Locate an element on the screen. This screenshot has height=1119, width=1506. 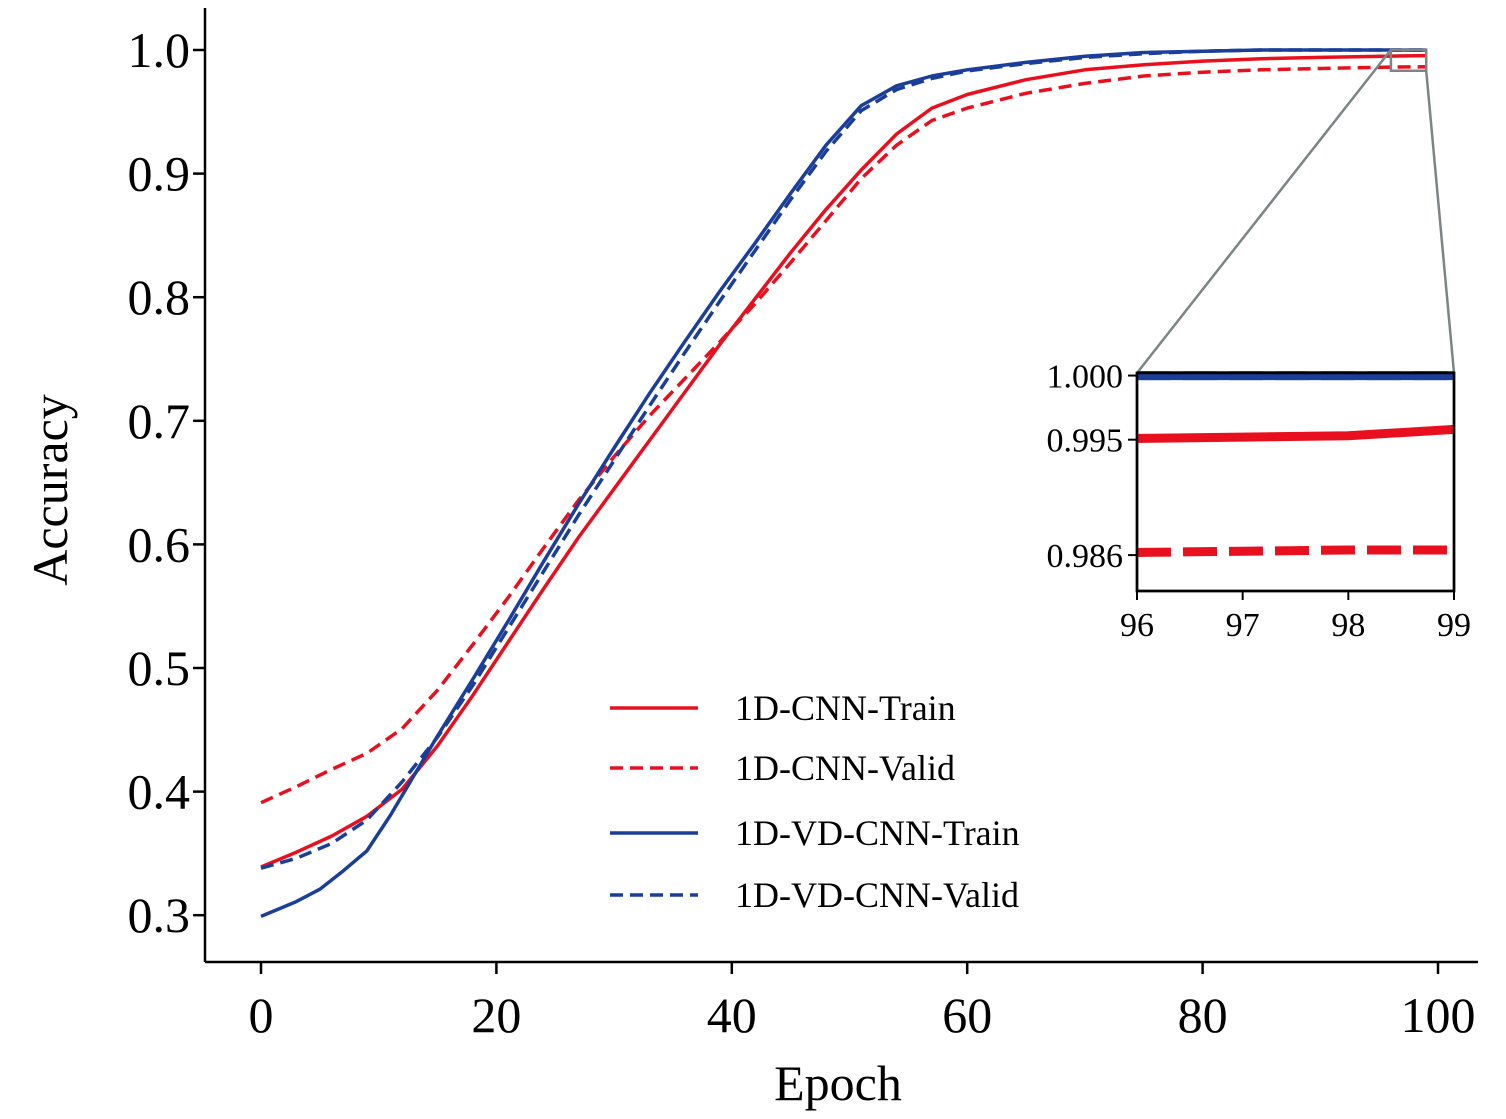
legend-label: 1D-VD-CNN-Train is located at coordinates (877, 833).